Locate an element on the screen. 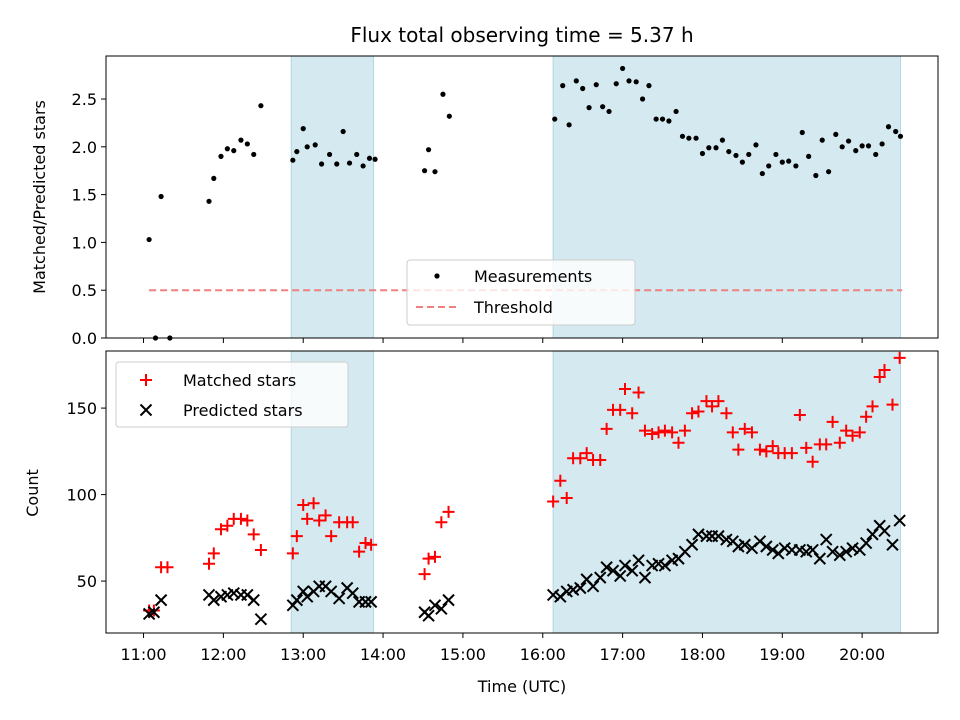 The width and height of the screenshot is (960, 720). top-y-axis-label: Matched/Predicted stars is located at coordinates (39, 197).